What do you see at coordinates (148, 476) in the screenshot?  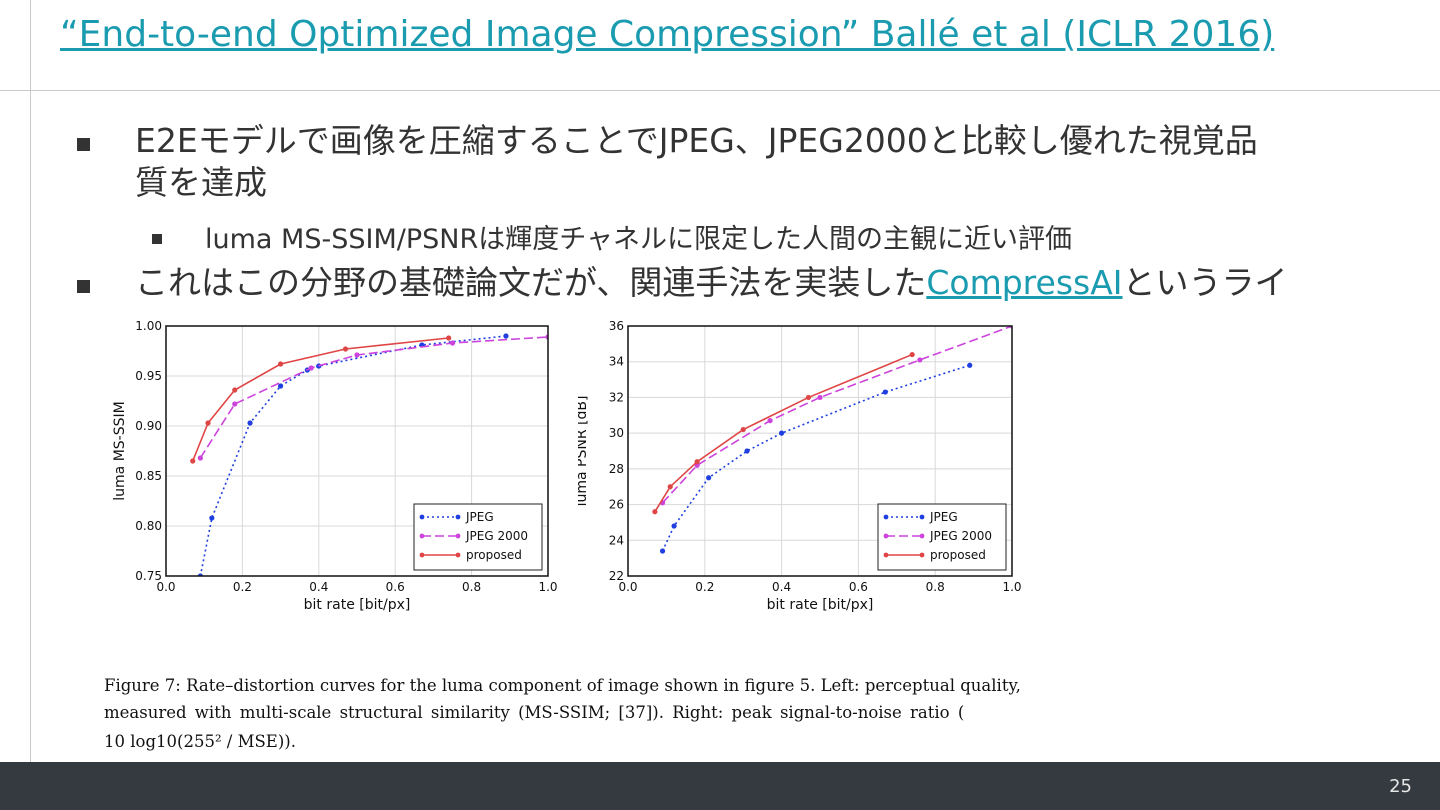 I see `y-tick-label: 0.85` at bounding box center [148, 476].